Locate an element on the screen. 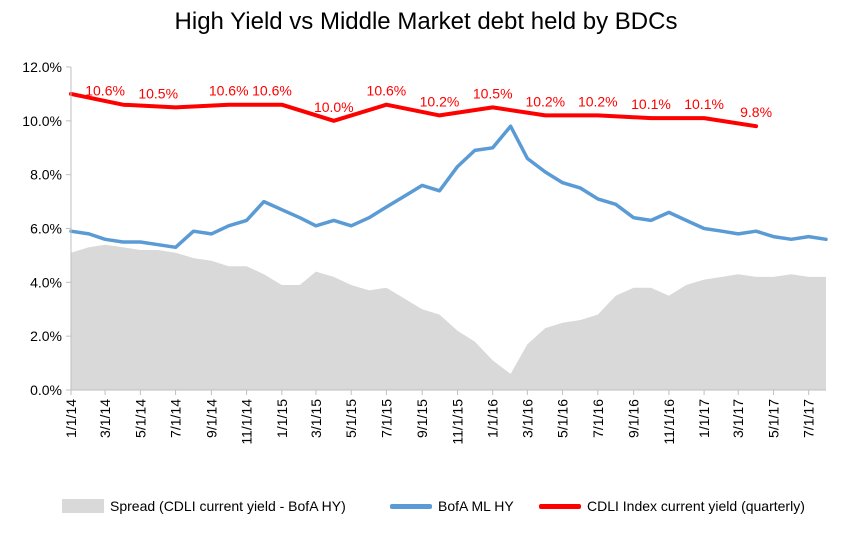 The image size is (852, 535). y-tick-label: 4.0% is located at coordinates (46, 282).